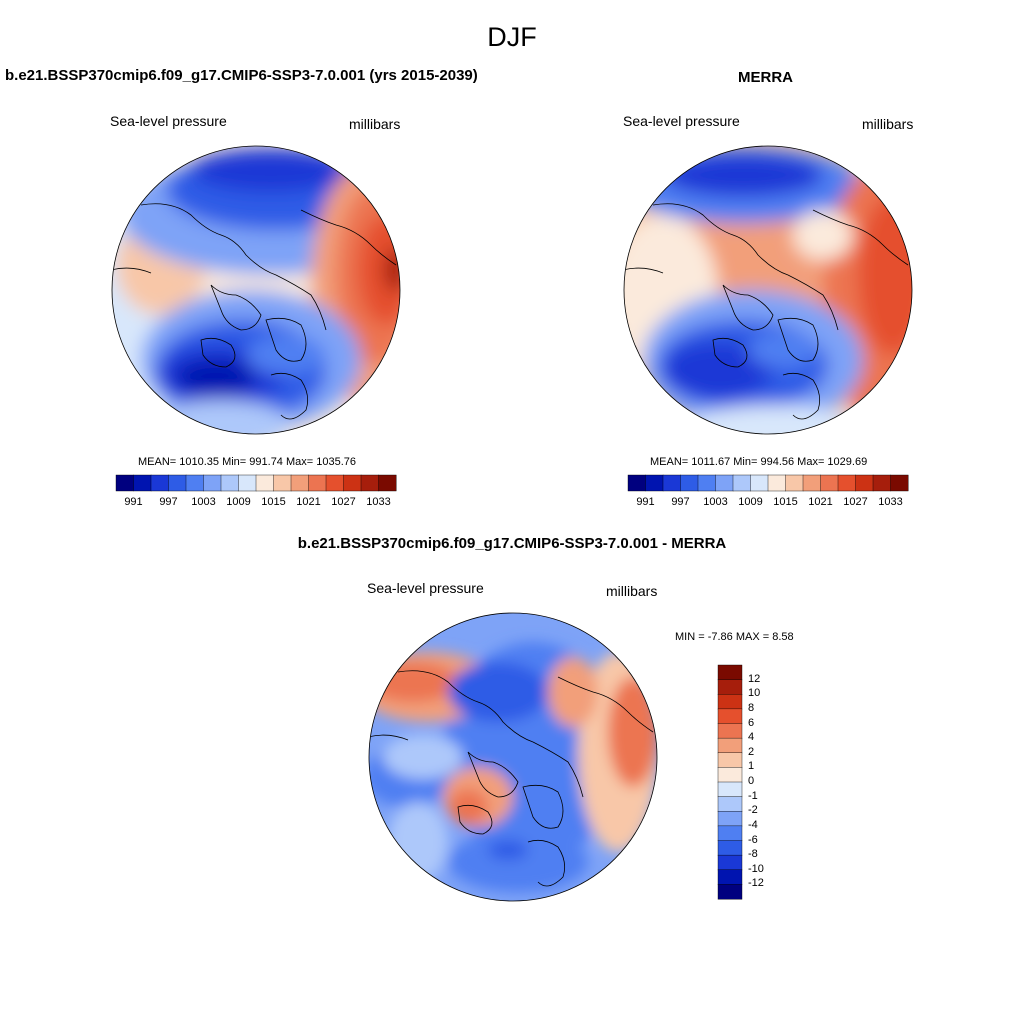 The image size is (1024, 1024). Describe the element at coordinates (753, 810) in the screenshot. I see `colorbar-tick-label: -2` at that location.